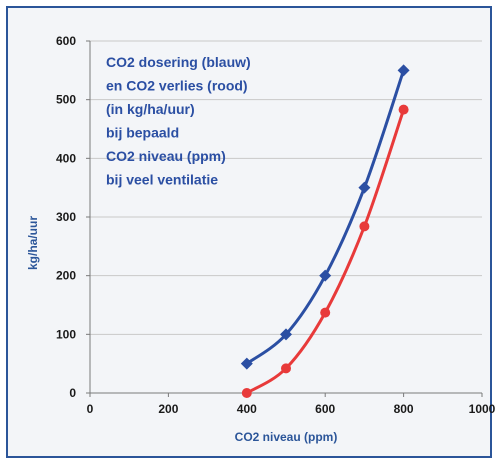 This screenshot has width=502, height=468. Describe the element at coordinates (150, 109) in the screenshot. I see `annotation-line-3: (in kg/ha/uur)` at that location.